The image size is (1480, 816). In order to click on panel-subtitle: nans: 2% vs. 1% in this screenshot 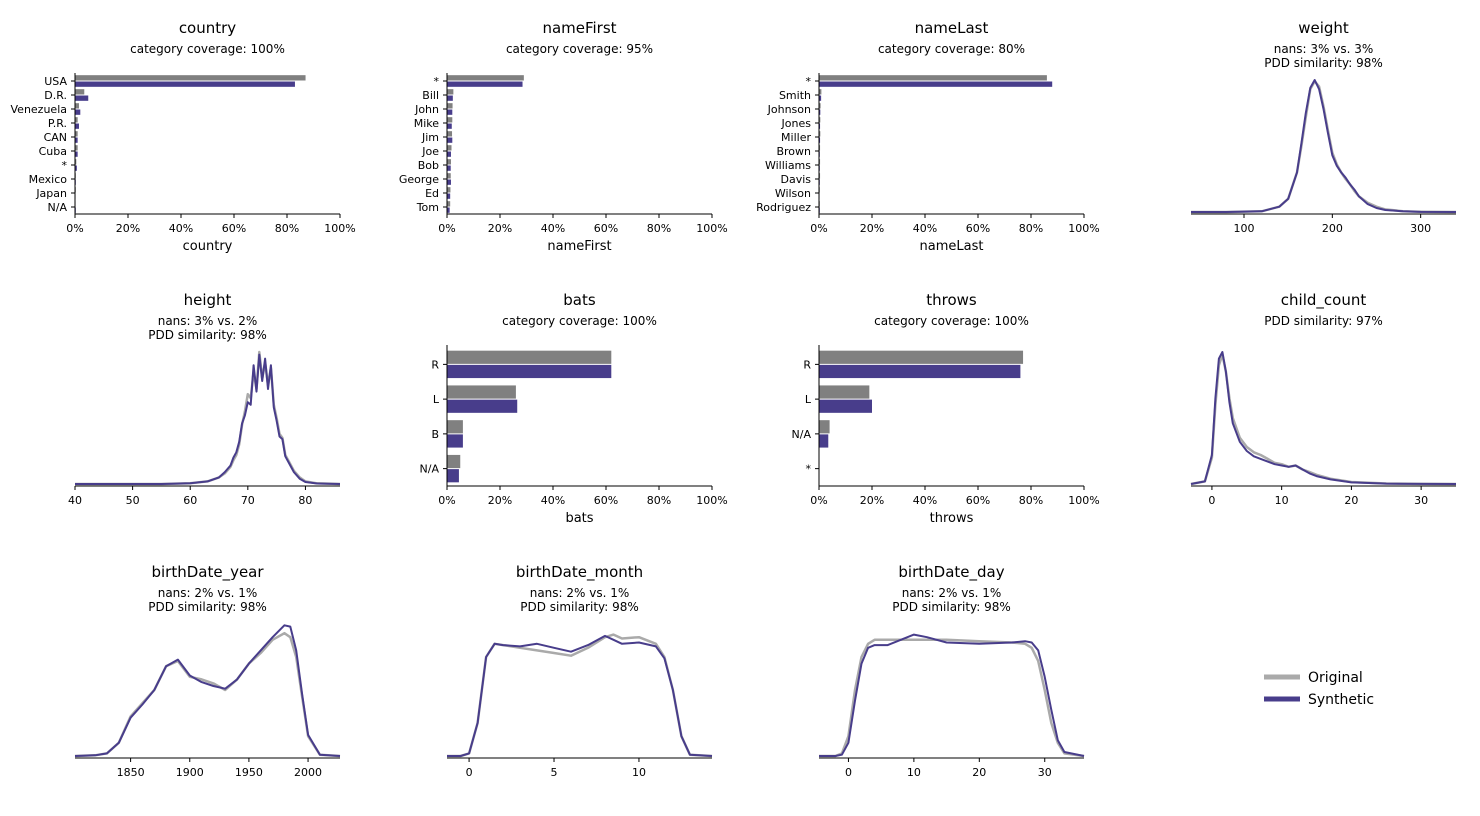, I will do `click(952, 593)`.